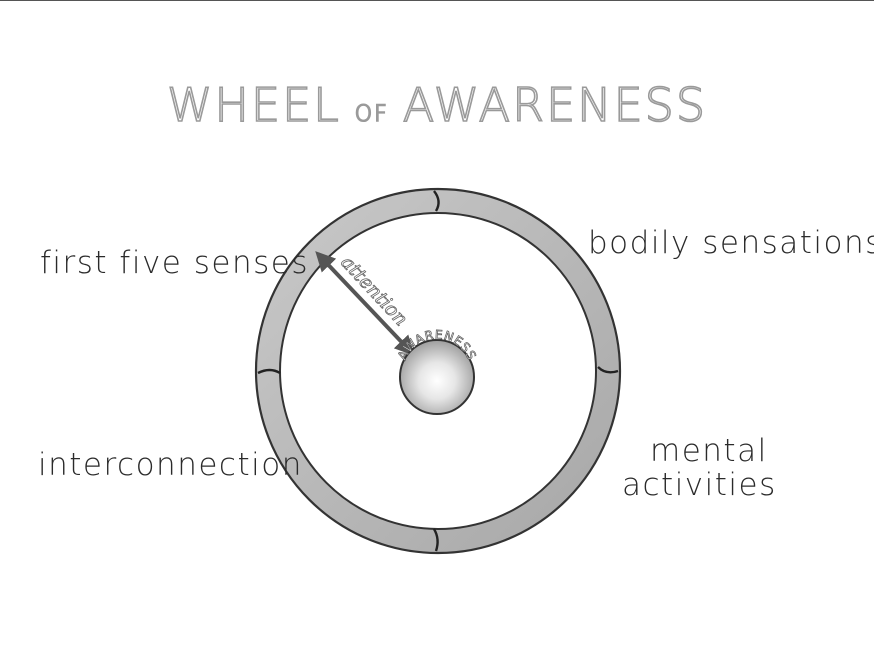 The height and width of the screenshot is (655, 874). Describe the element at coordinates (374, 290) in the screenshot. I see `attention-label: attention` at that location.